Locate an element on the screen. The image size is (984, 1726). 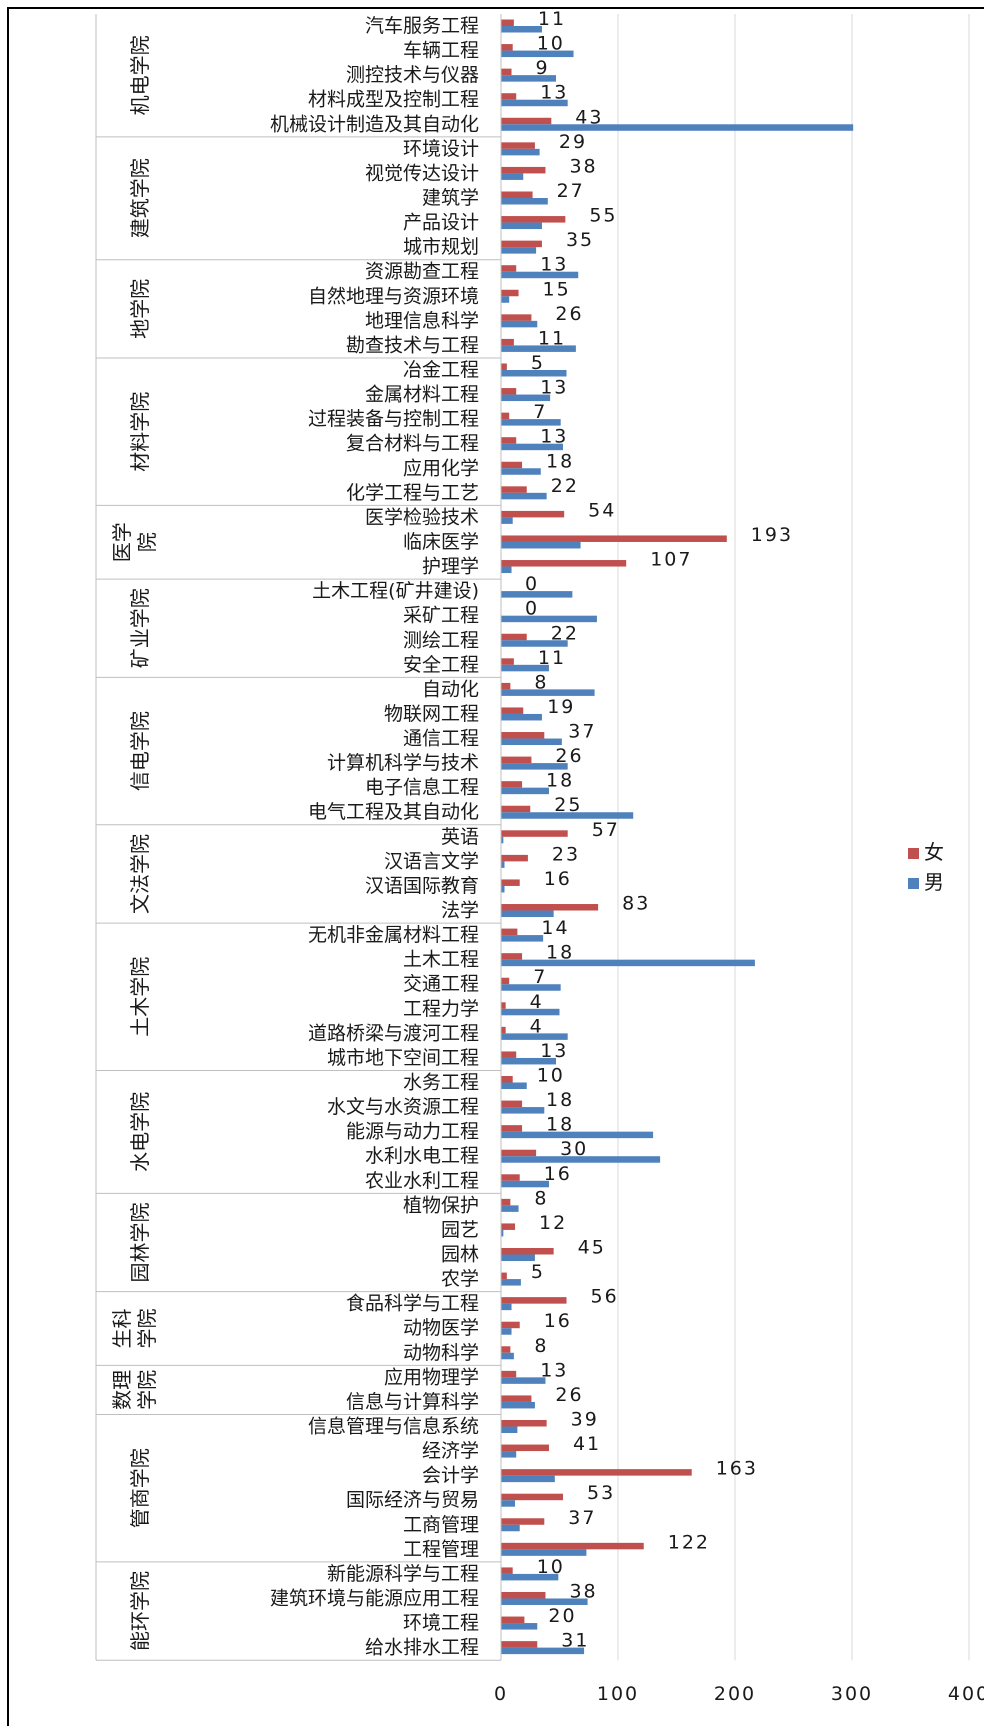
x-tick-label: 100 is located at coordinates (618, 1694).